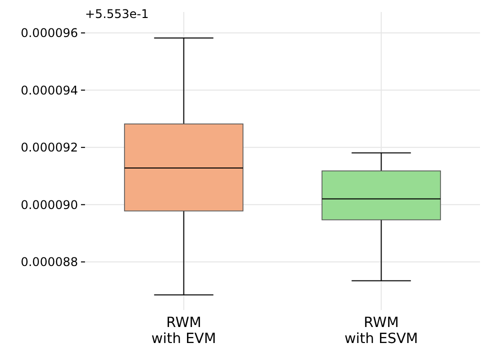  I want to click on y-tick-label: 0.000088, so click(49, 262).